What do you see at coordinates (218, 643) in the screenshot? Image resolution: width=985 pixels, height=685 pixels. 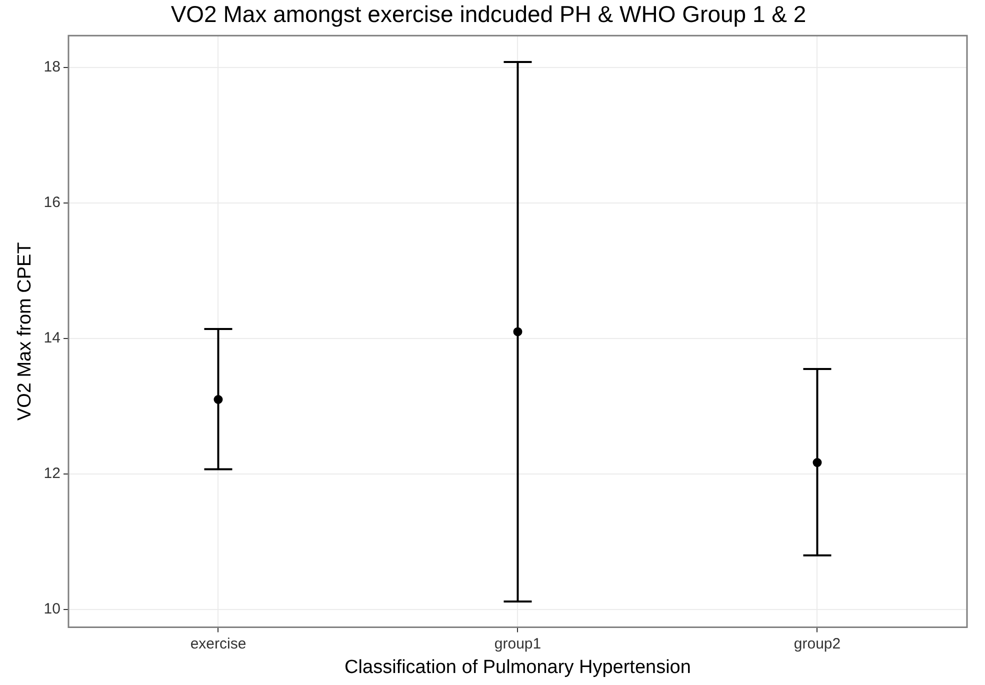 I see `x-tick-label: exercise` at bounding box center [218, 643].